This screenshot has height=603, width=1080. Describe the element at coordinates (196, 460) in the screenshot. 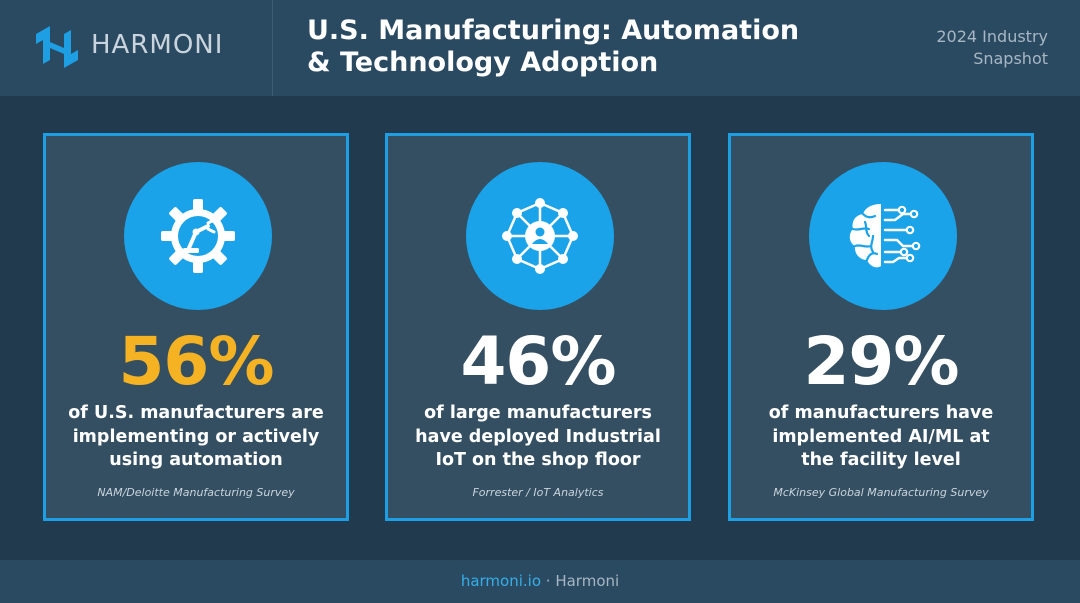

I see `desc-line: using automation` at that location.